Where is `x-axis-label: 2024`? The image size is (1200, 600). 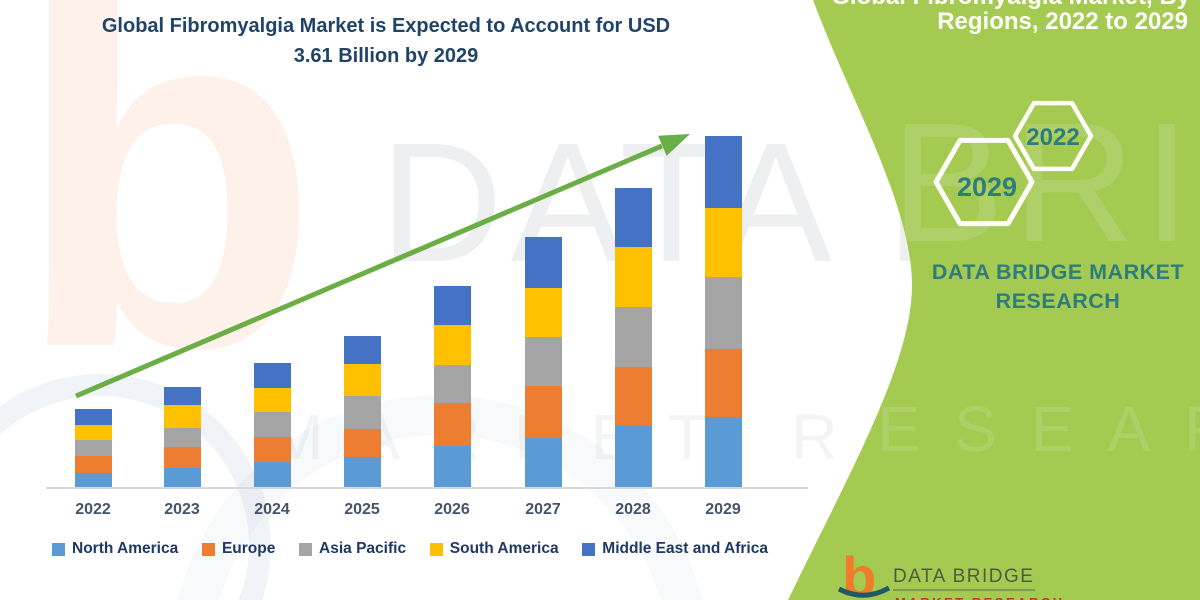
x-axis-label: 2024 is located at coordinates (272, 509).